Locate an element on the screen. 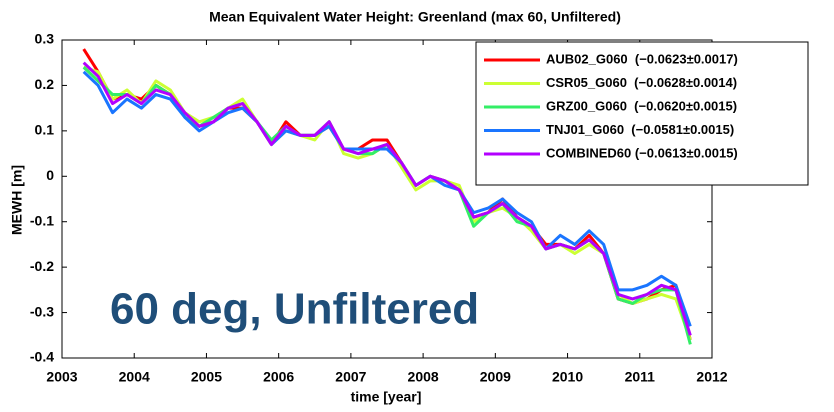 Image resolution: width=834 pixels, height=412 pixels. y-tick-label: 0.2 is located at coordinates (45, 84).